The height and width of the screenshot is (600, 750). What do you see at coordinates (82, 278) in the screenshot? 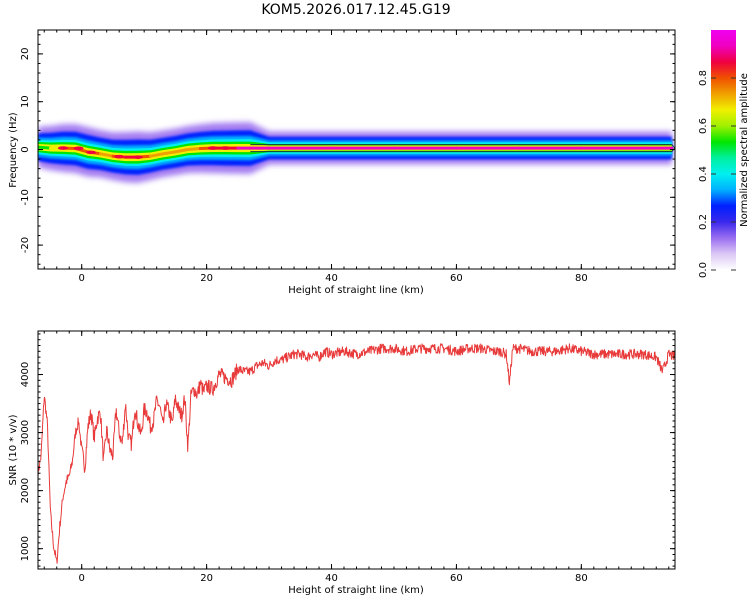
I see `heatmap-x-tick-label: 0` at bounding box center [82, 278].